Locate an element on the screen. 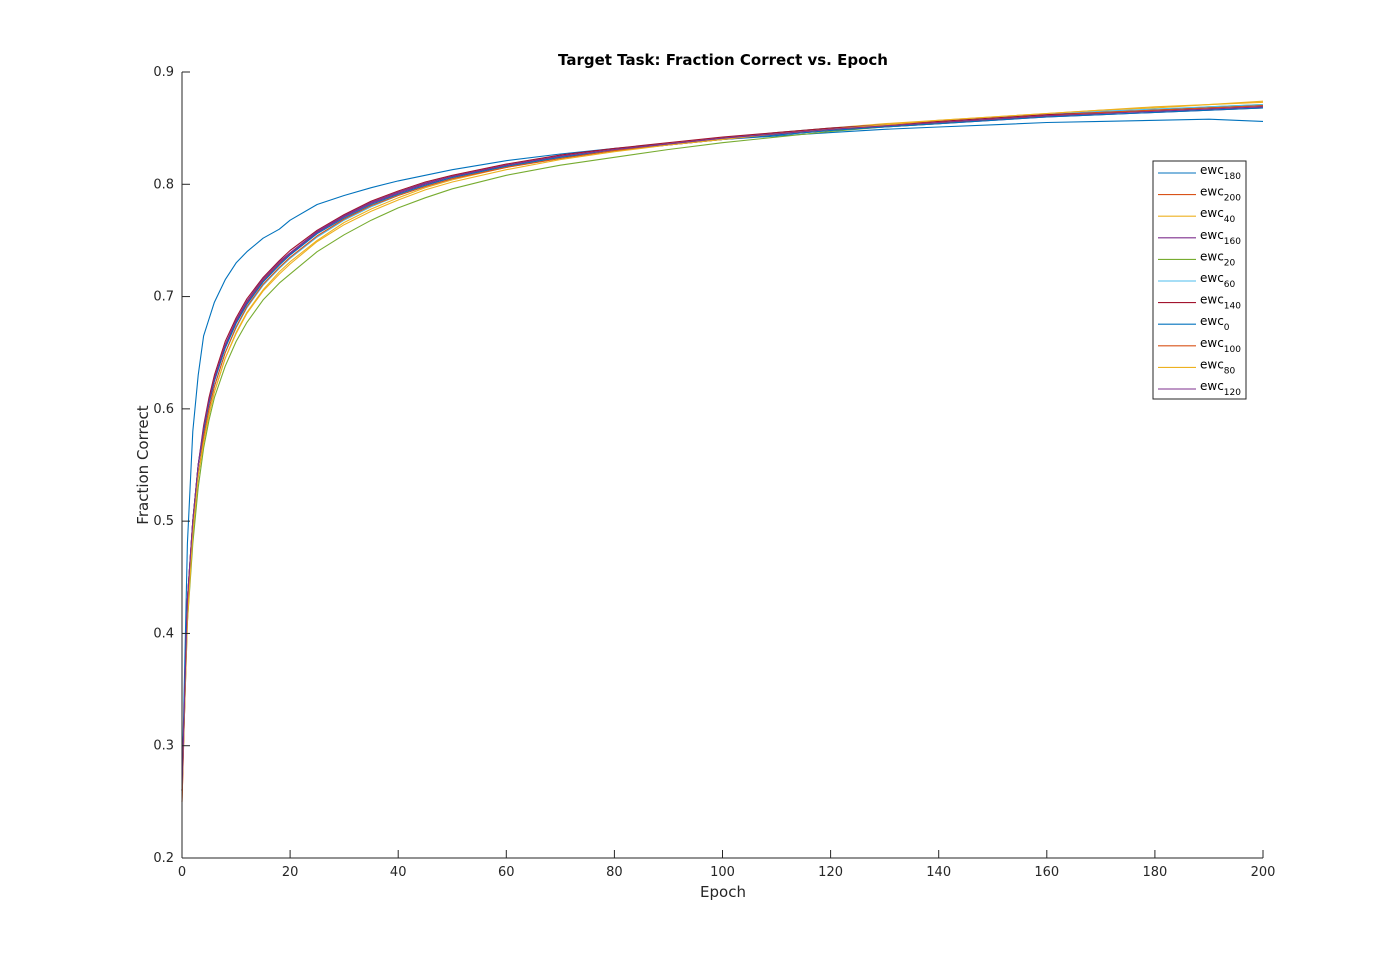 The height and width of the screenshot is (965, 1397). legend-entry: ewc180 is located at coordinates (1220, 172).